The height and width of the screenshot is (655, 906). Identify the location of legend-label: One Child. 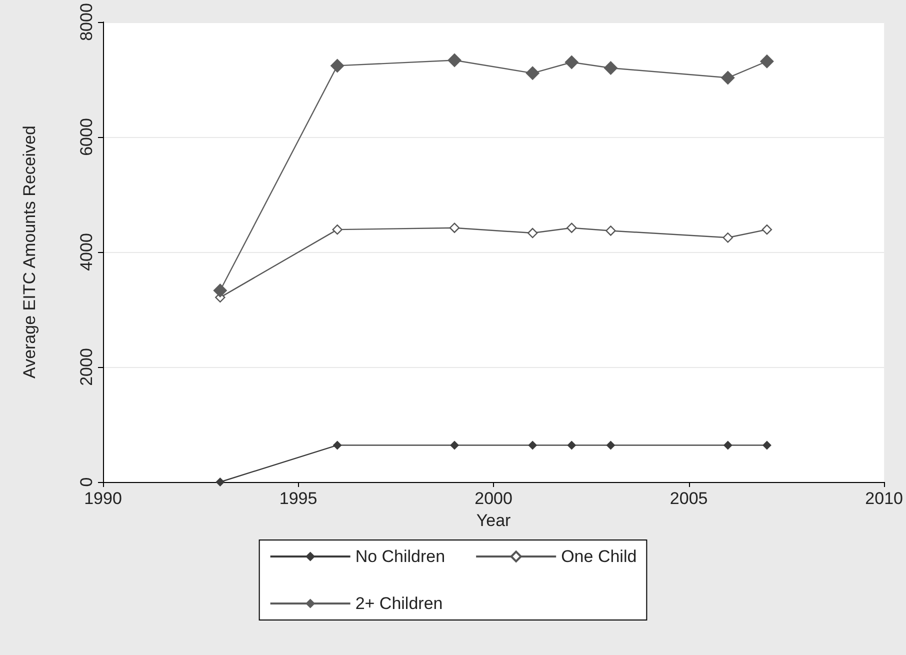
(599, 556).